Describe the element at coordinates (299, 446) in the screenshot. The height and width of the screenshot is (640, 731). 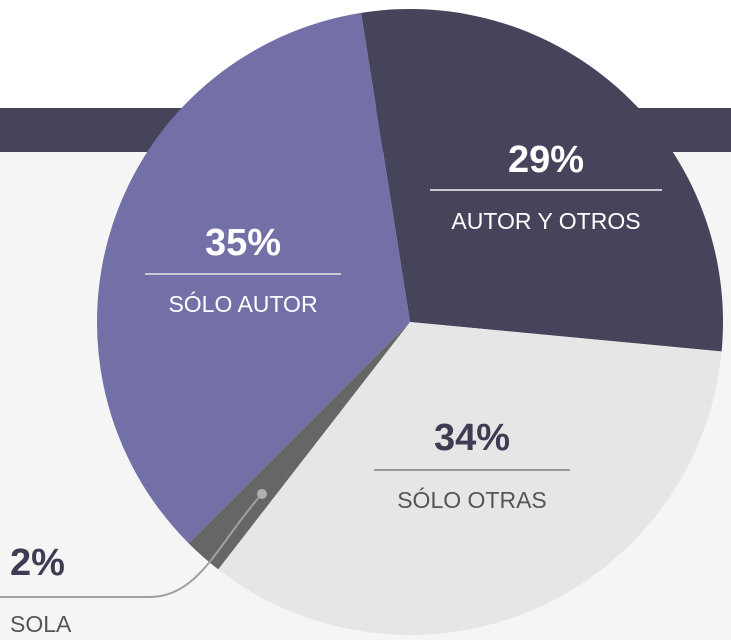
I see `pie-slice` at that location.